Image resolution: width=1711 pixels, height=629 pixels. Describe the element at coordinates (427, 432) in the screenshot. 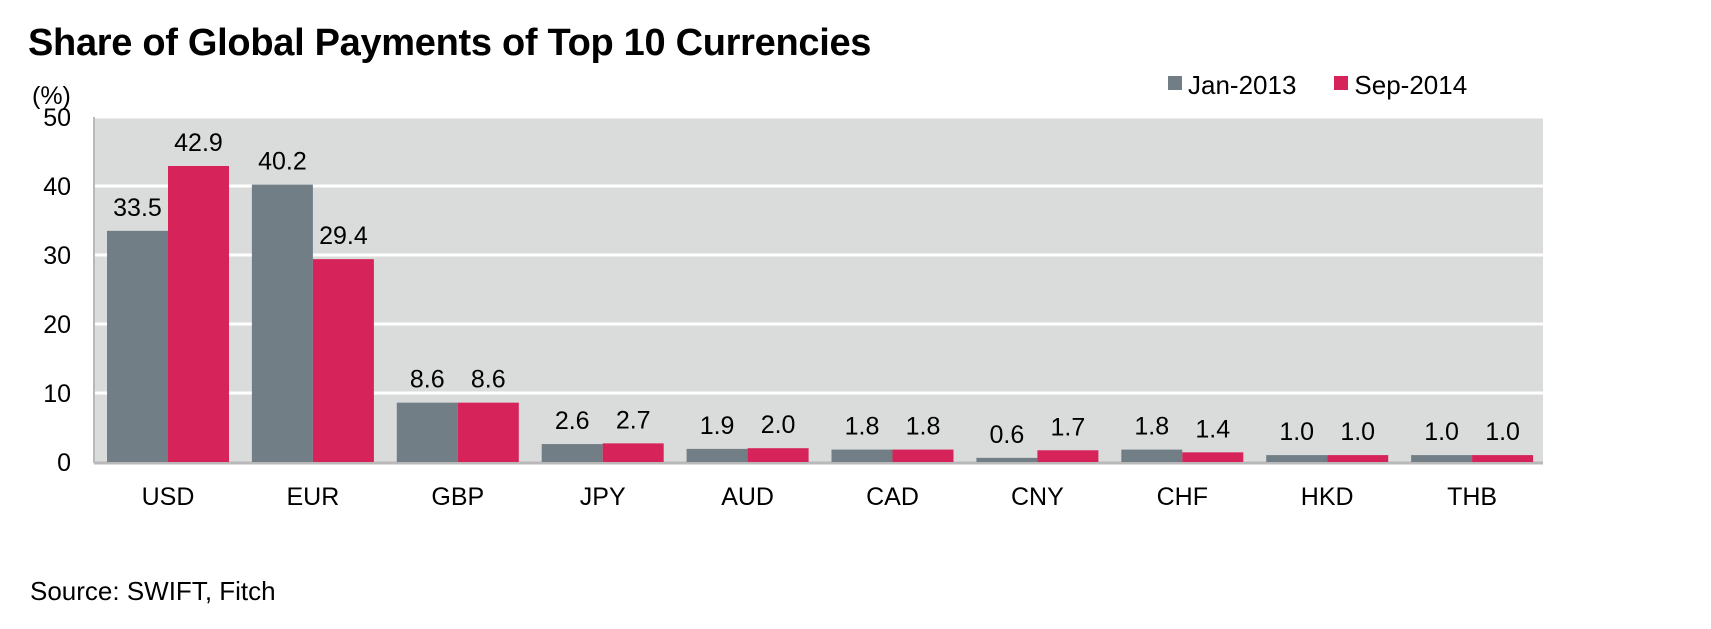

I see `bar-gbp-jan-2013` at that location.